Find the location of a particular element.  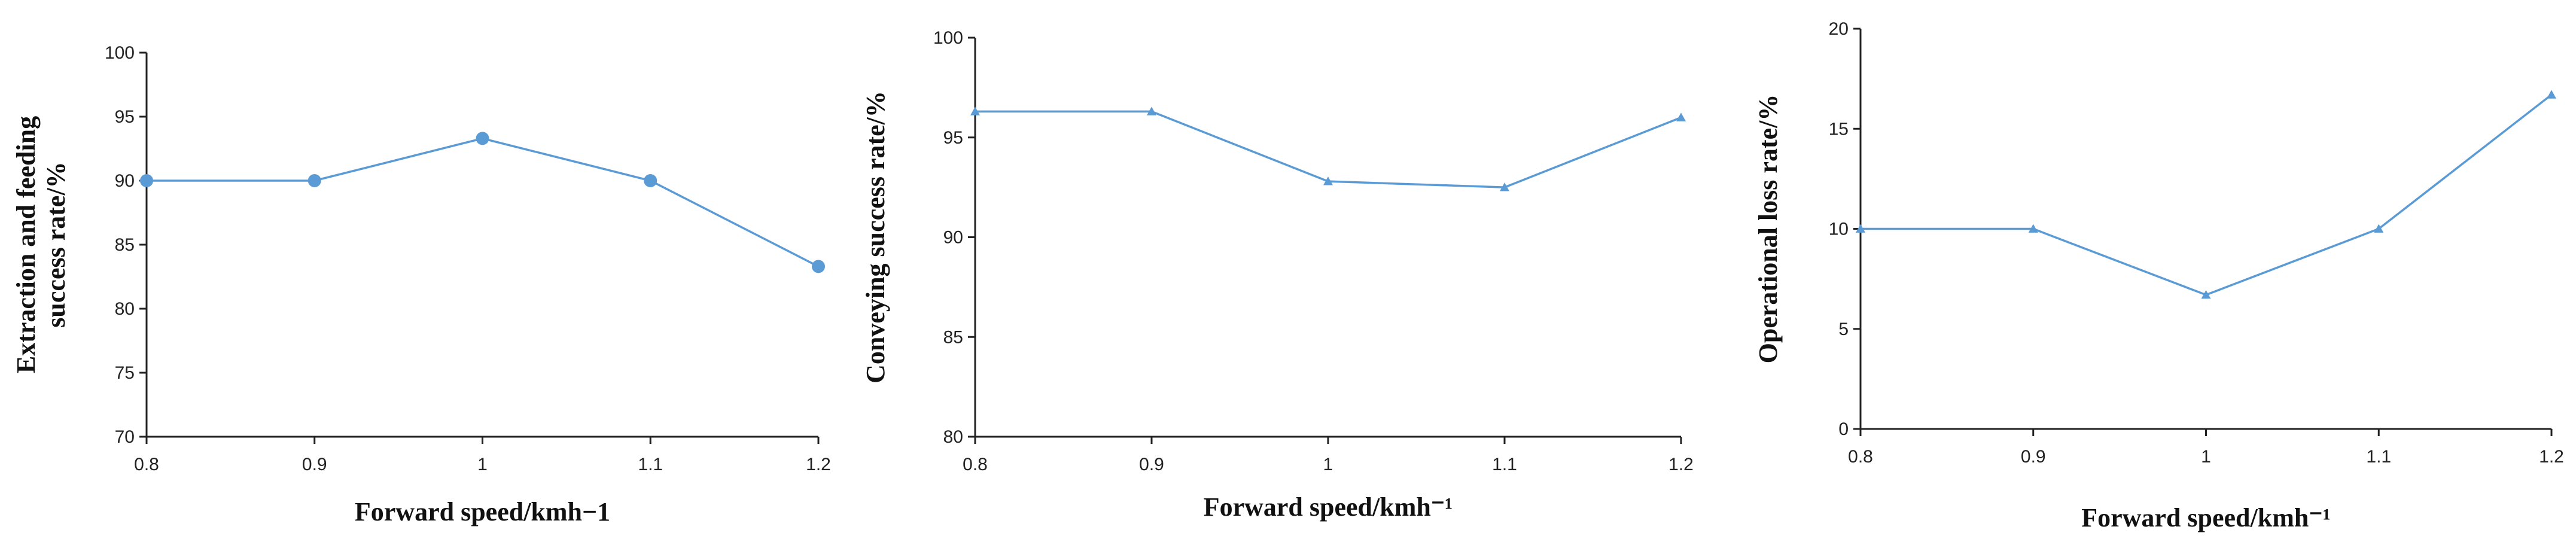

y-tick-label: 10 is located at coordinates (1839, 229).